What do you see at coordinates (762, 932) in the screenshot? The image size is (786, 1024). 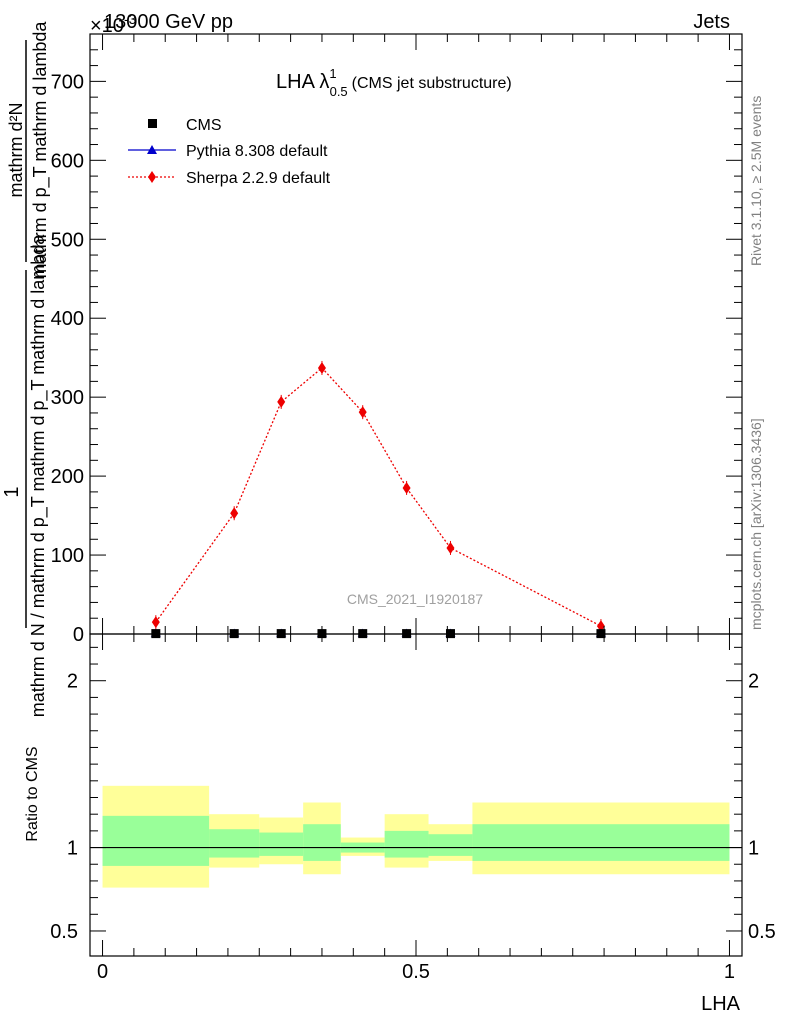 I see `ratio-ytick-label-right-0: 0.5` at bounding box center [762, 932].